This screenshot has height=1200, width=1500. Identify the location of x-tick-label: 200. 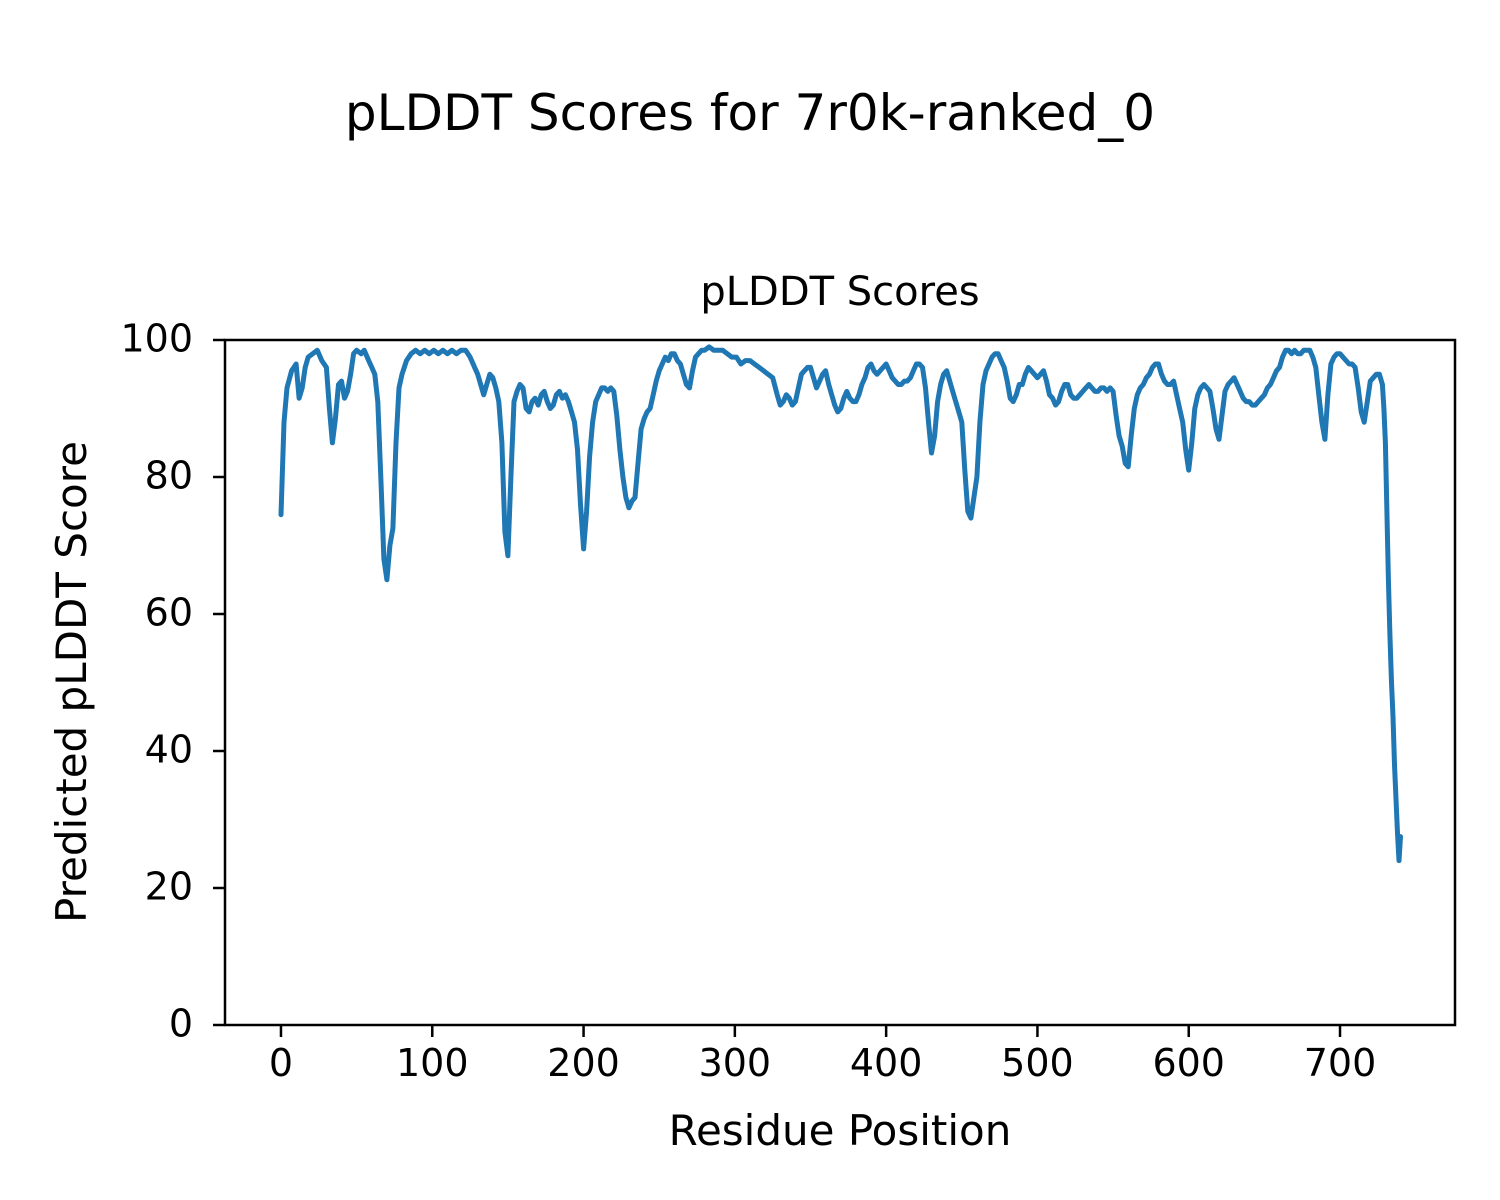
(583, 1063).